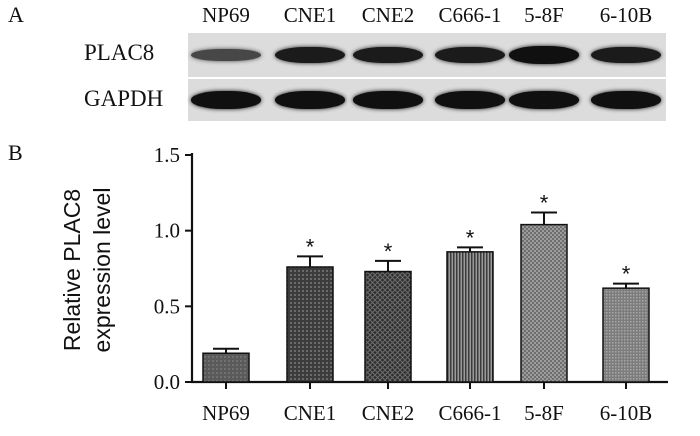  I want to click on y-tick-label: 0.5, so click(167, 306).